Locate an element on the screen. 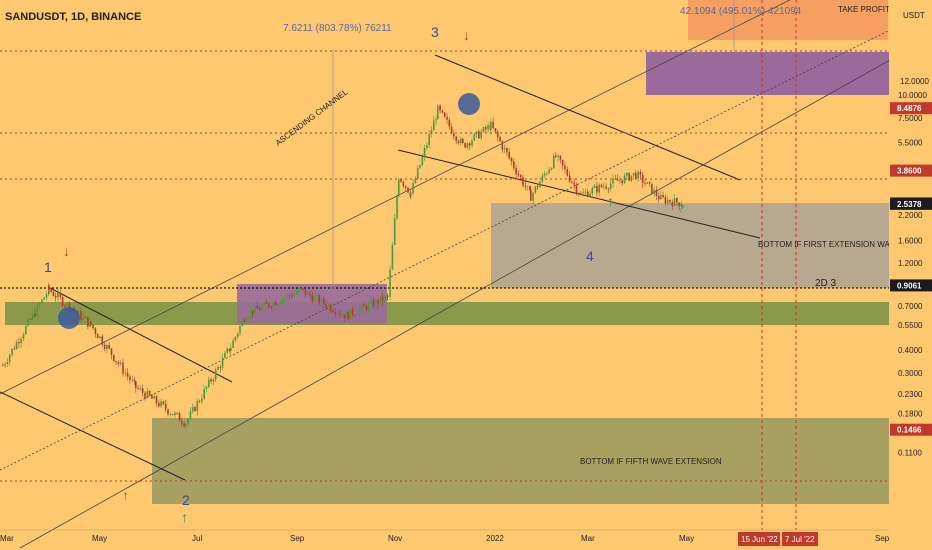 The width and height of the screenshot is (932, 550). time-tick-label: Sep is located at coordinates (297, 538).